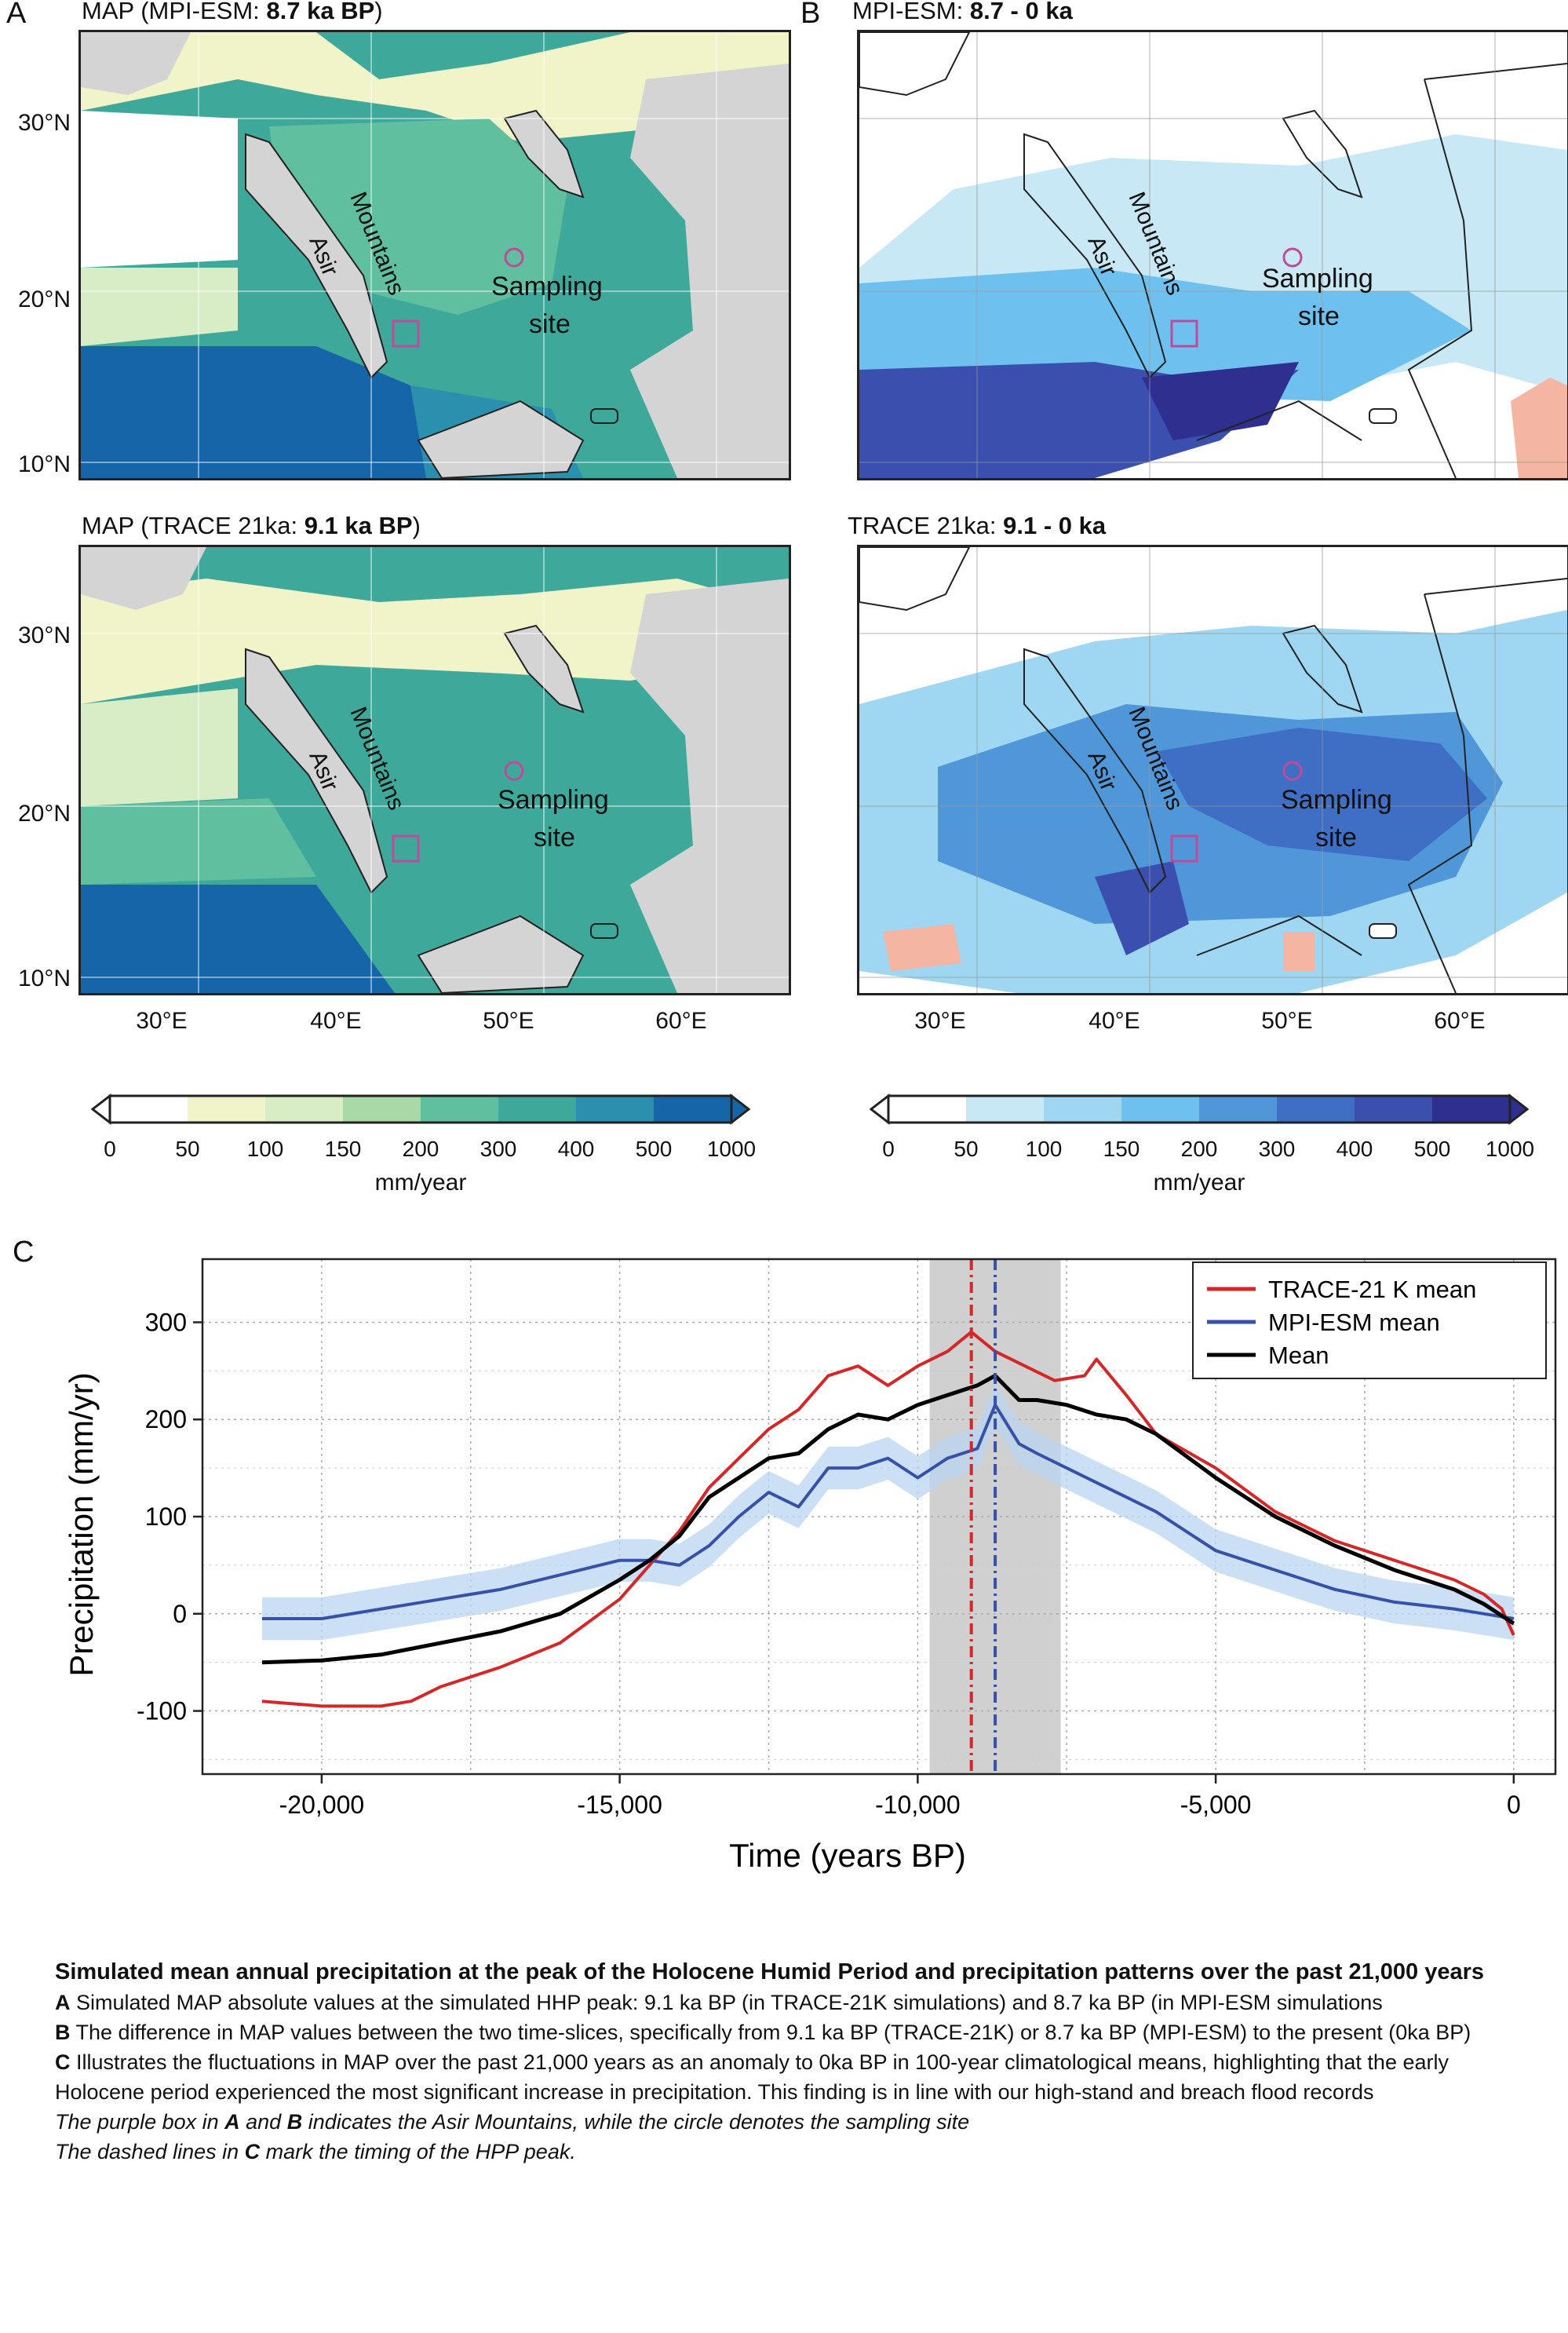 This screenshot has height=2333, width=1568. What do you see at coordinates (162, 1711) in the screenshot?
I see `y-tick-label: -100` at bounding box center [162, 1711].